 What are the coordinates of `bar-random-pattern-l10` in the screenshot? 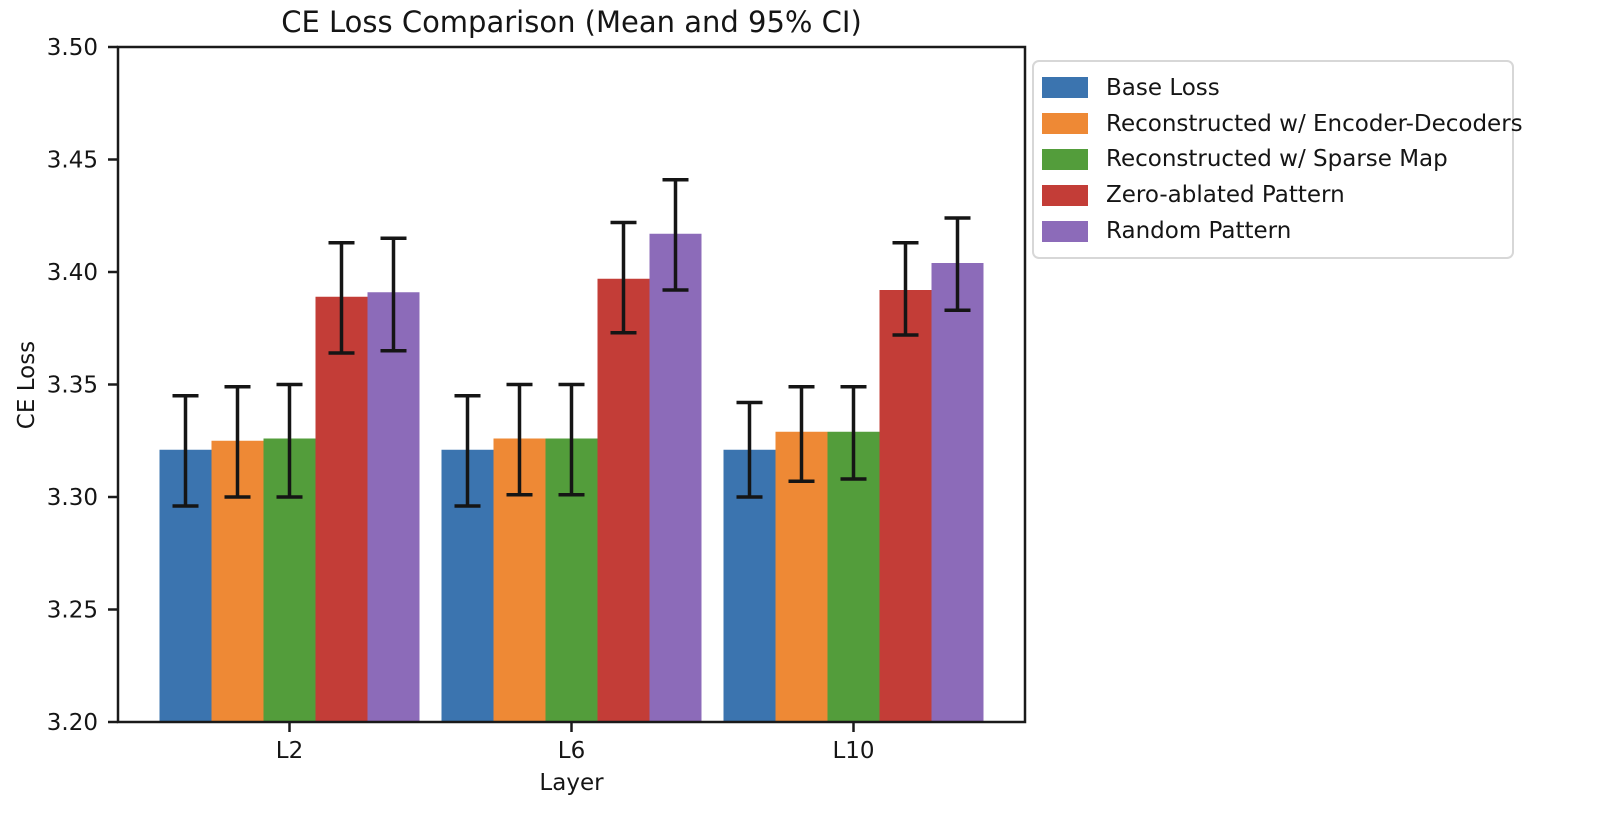 It's located at (957, 492).